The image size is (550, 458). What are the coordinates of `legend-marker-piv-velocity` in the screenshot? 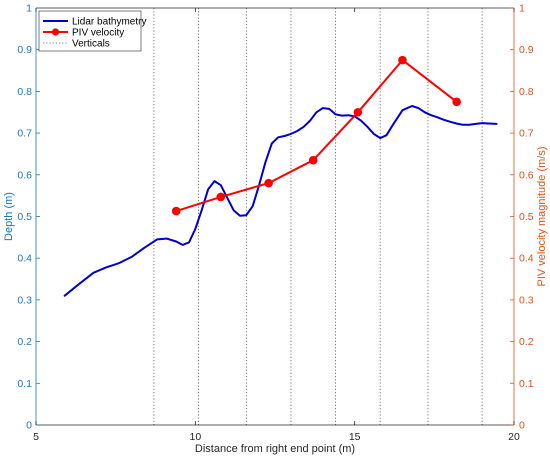 It's located at (55, 32).